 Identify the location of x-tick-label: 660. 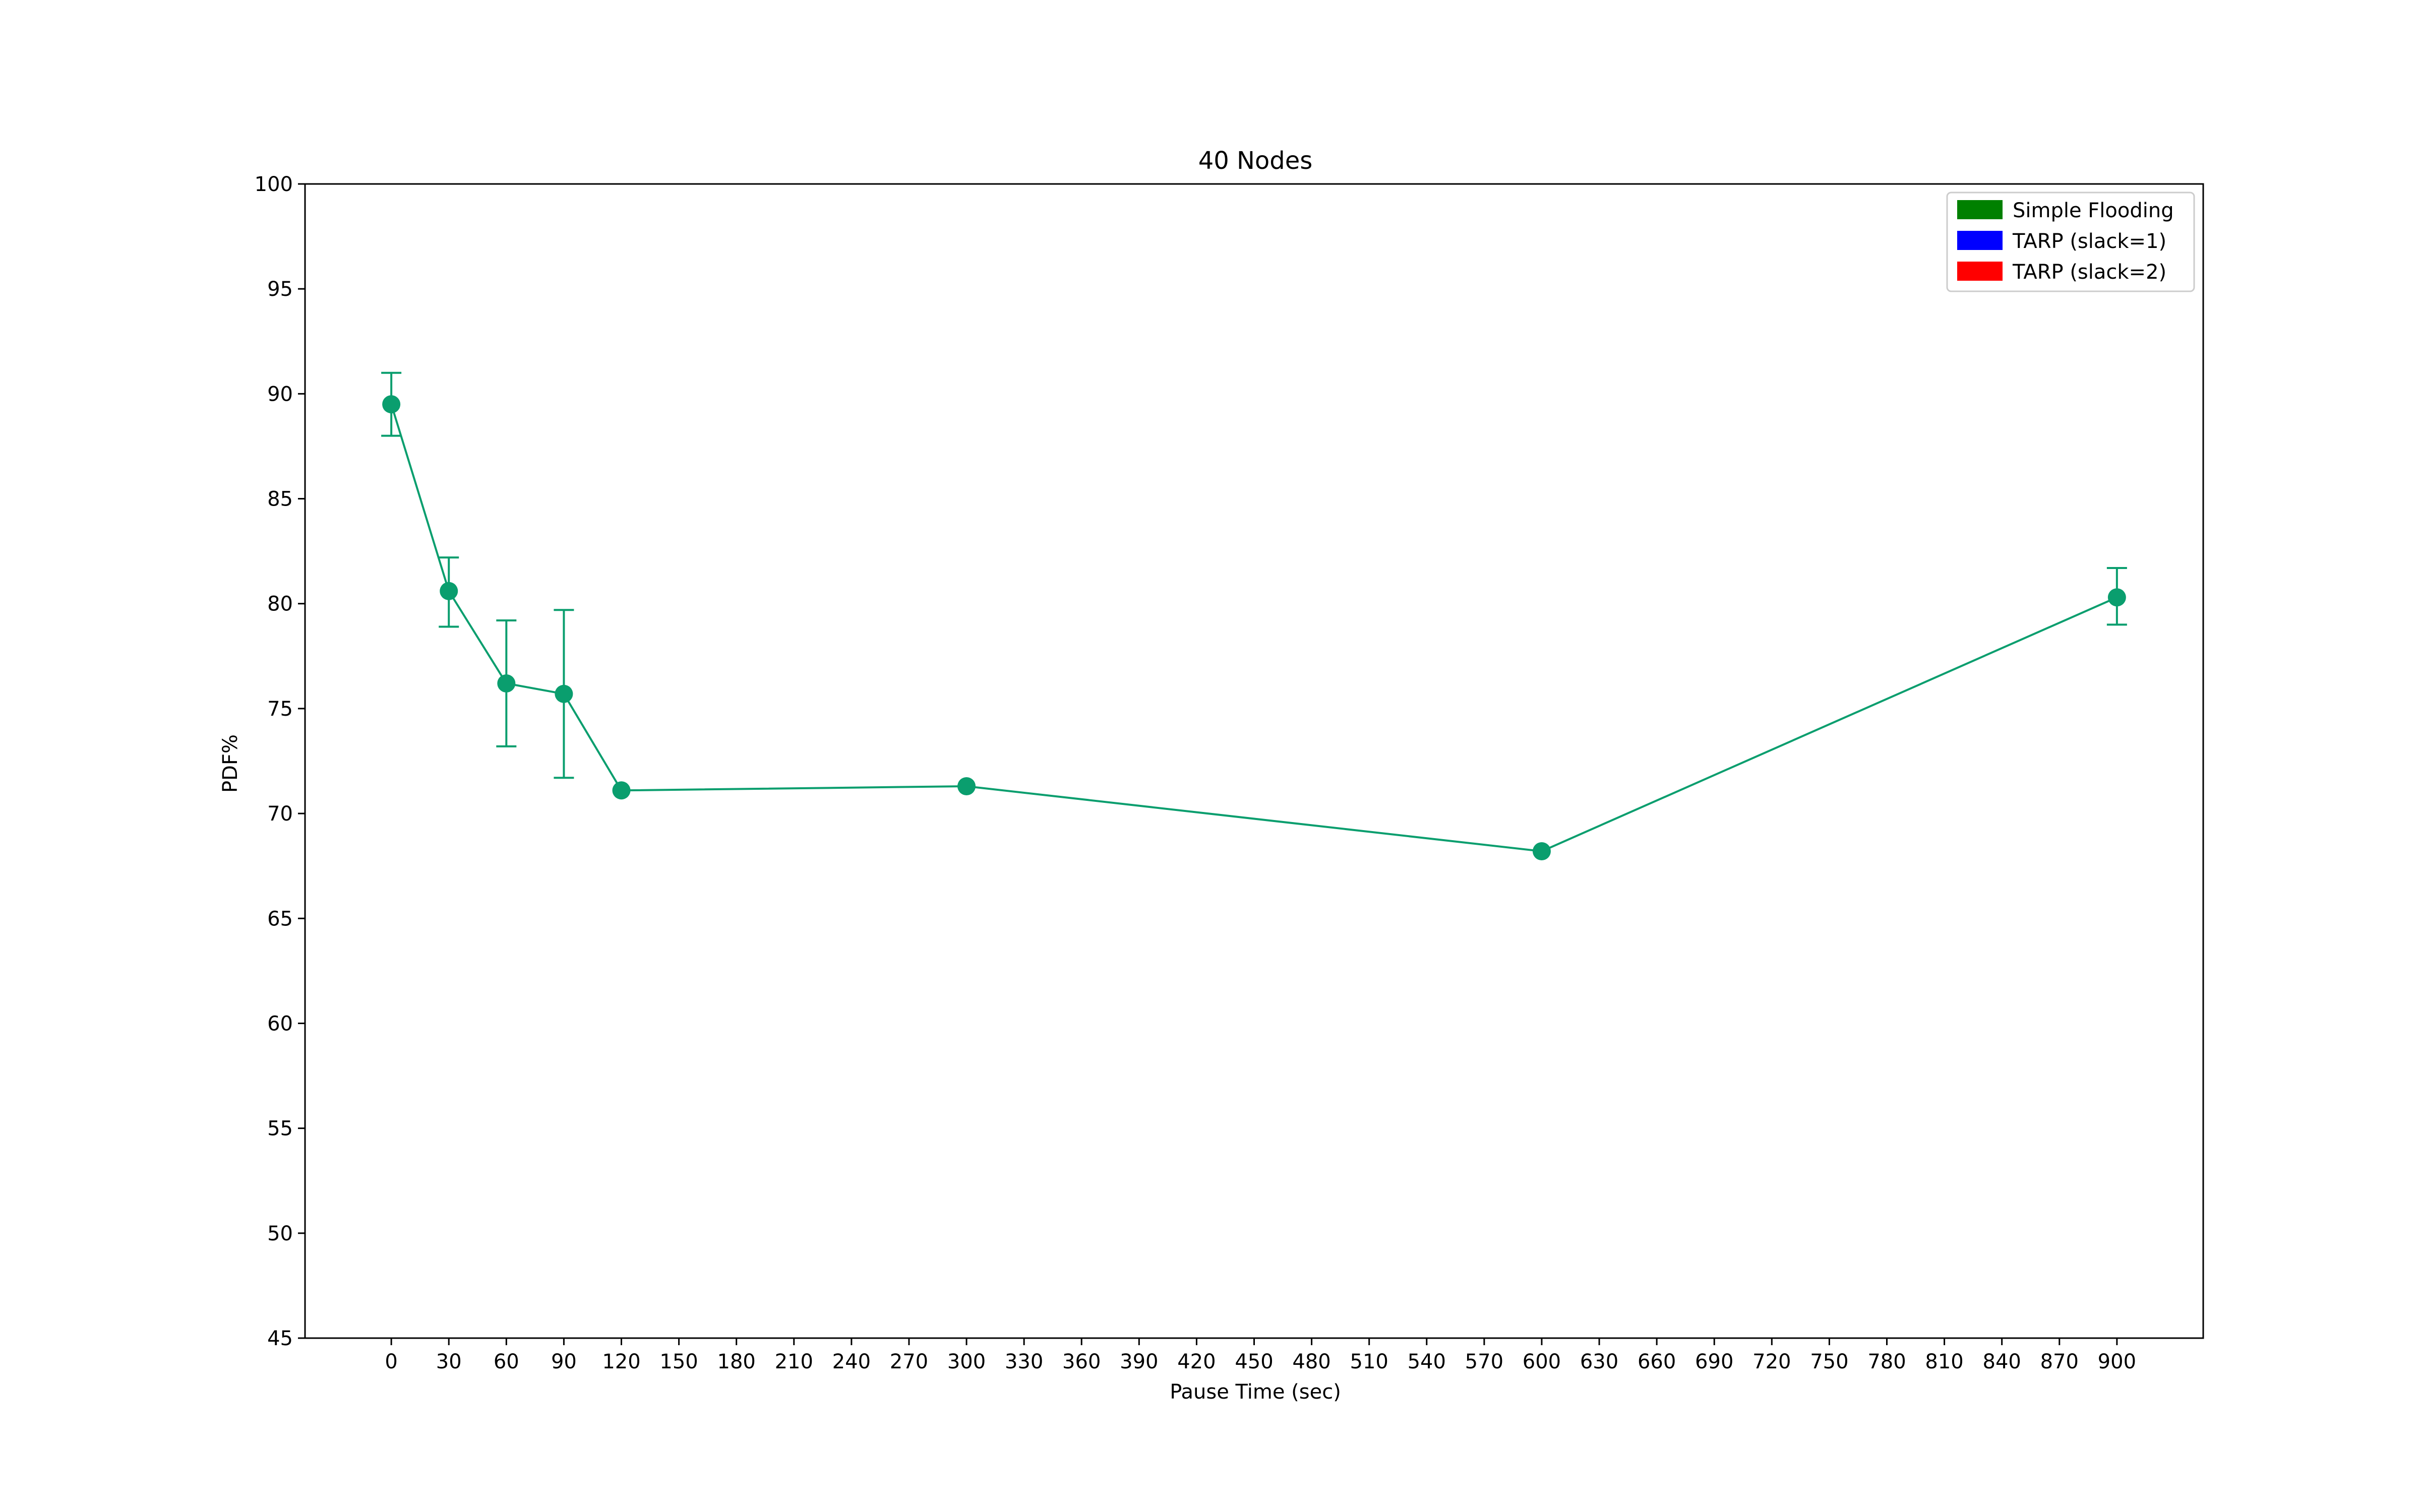
(1657, 1362).